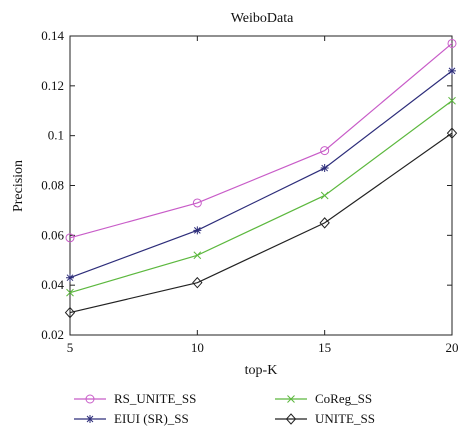 Image resolution: width=474 pixels, height=441 pixels. What do you see at coordinates (151, 418) in the screenshot?
I see `legend-label: EIUI (SR)_SS` at bounding box center [151, 418].